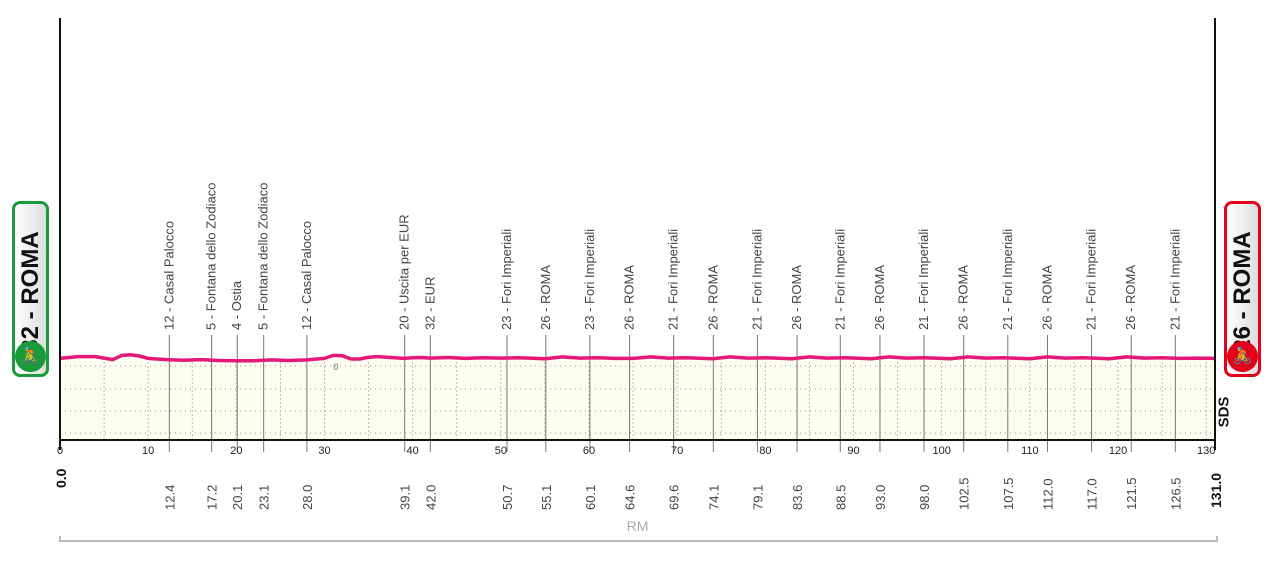 Image resolution: width=1278 pixels, height=580 pixels. Describe the element at coordinates (236, 305) in the screenshot. I see `waypoint-label: 4 - Ostia` at that location.